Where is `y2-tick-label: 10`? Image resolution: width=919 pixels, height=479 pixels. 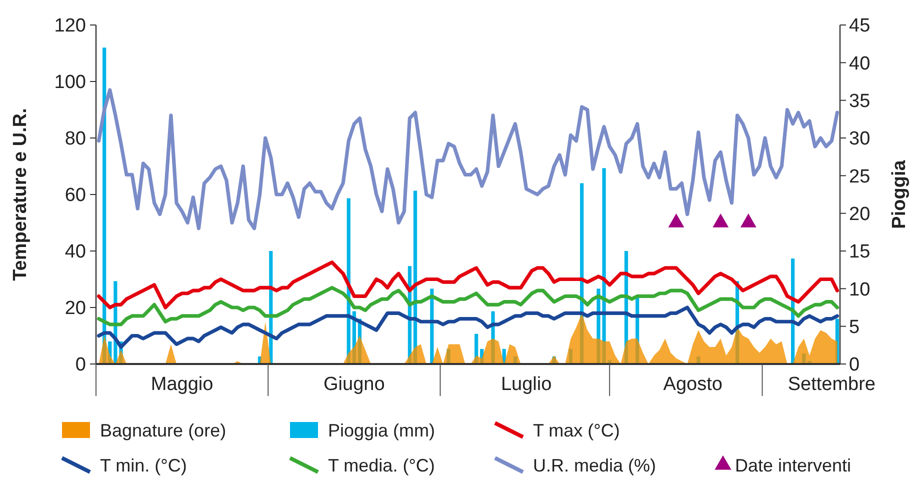
y2-tick-label: 10 is located at coordinates (859, 289).